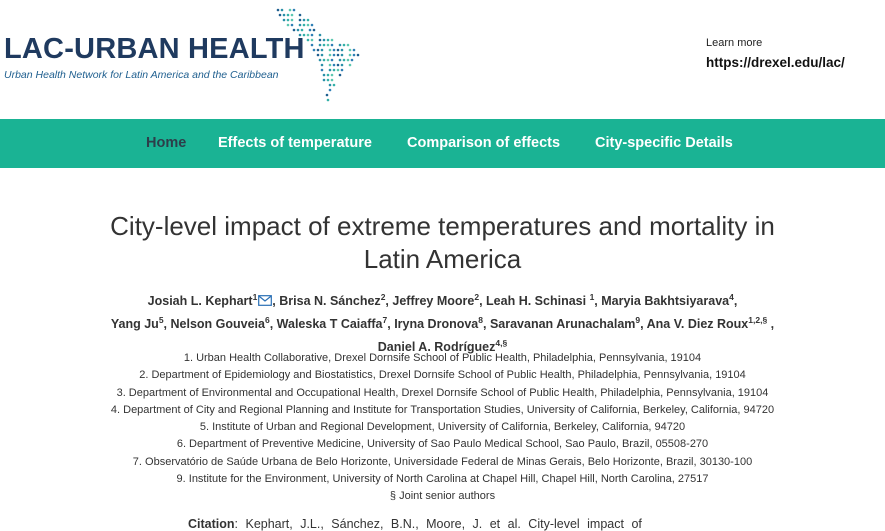 The height and width of the screenshot is (531, 885). What do you see at coordinates (477, 297) in the screenshot?
I see `author-affiliation-marker: 2` at bounding box center [477, 297].